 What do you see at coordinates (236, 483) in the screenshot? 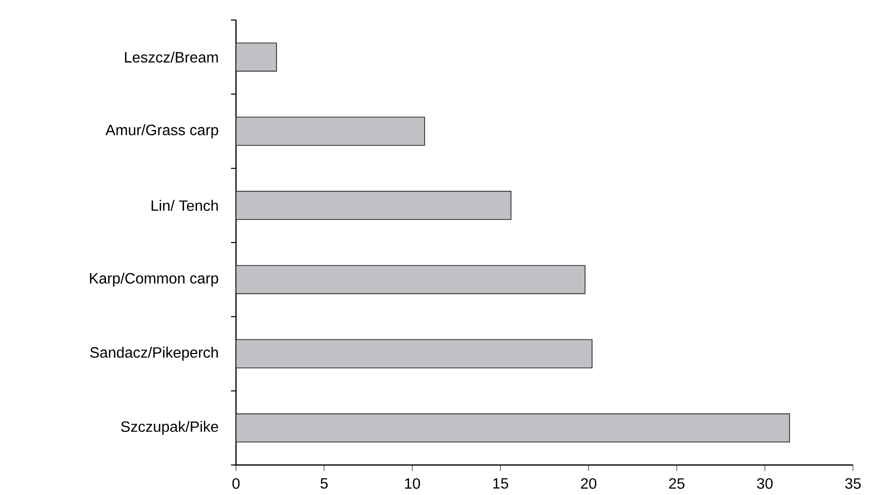
I see `x-tick-label: 0` at bounding box center [236, 483].